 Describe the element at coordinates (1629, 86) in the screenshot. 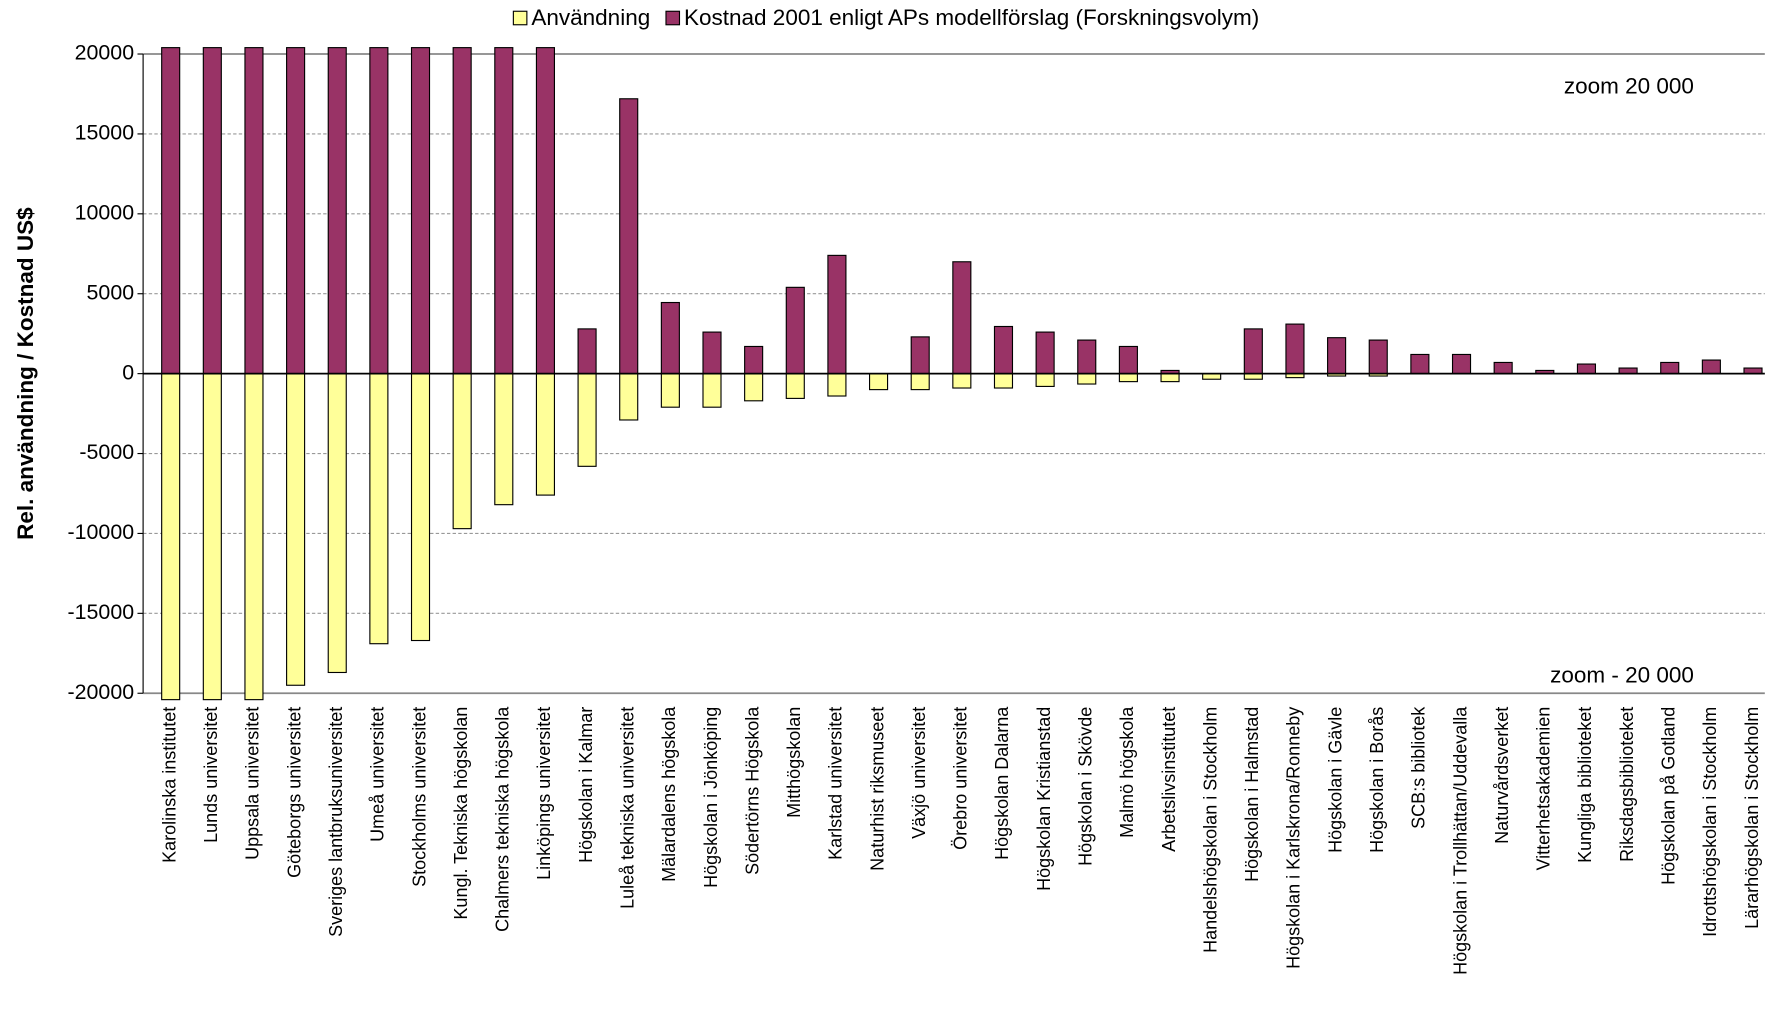

I see `annotation: zoom 20 000` at that location.